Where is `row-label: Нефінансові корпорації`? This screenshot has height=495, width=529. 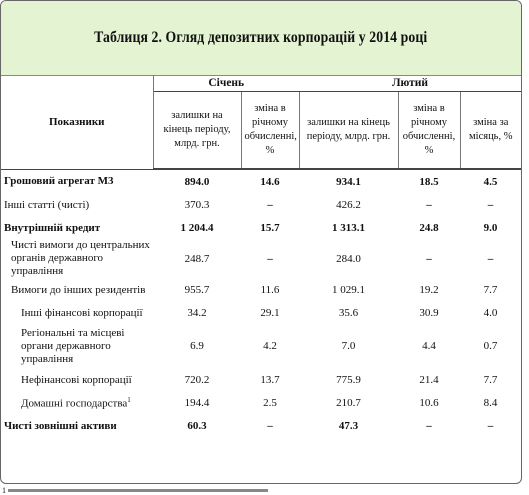 row-label: Нефінансові корпорації is located at coordinates (76, 379).